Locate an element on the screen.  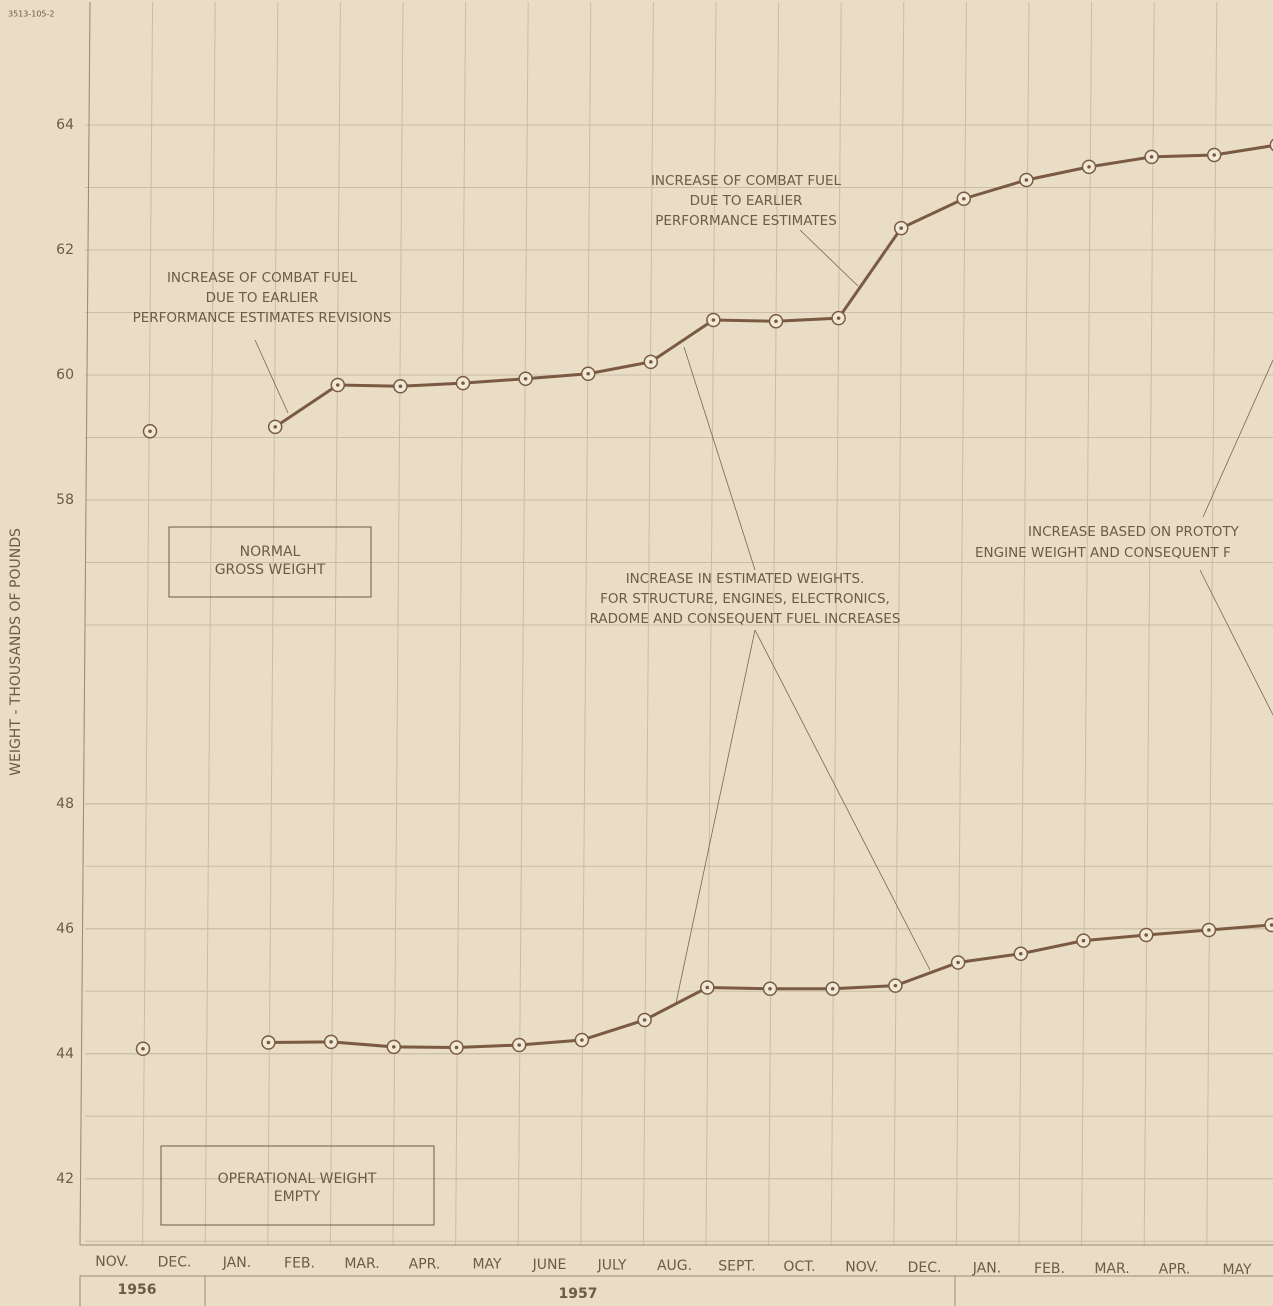
y-tick-label: 60 is located at coordinates (65, 375).